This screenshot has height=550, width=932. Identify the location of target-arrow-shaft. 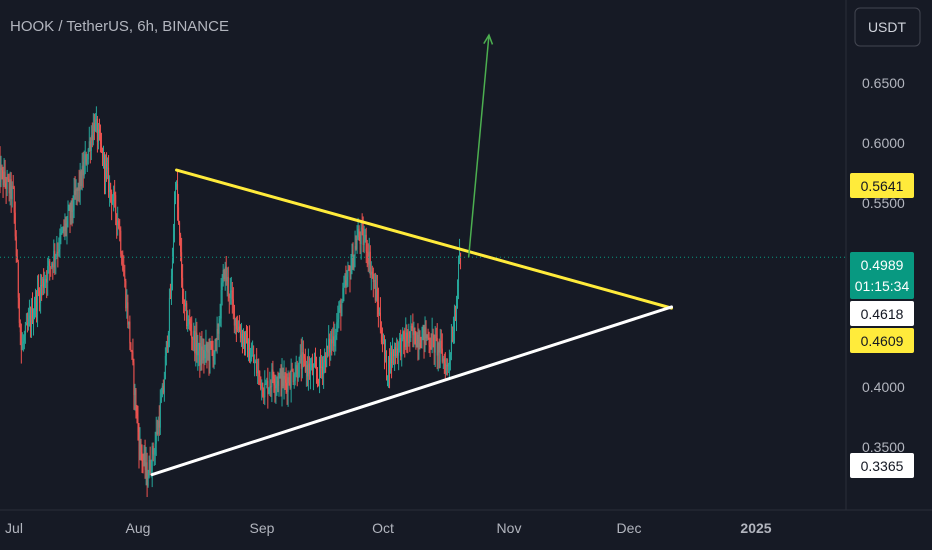
(478, 146).